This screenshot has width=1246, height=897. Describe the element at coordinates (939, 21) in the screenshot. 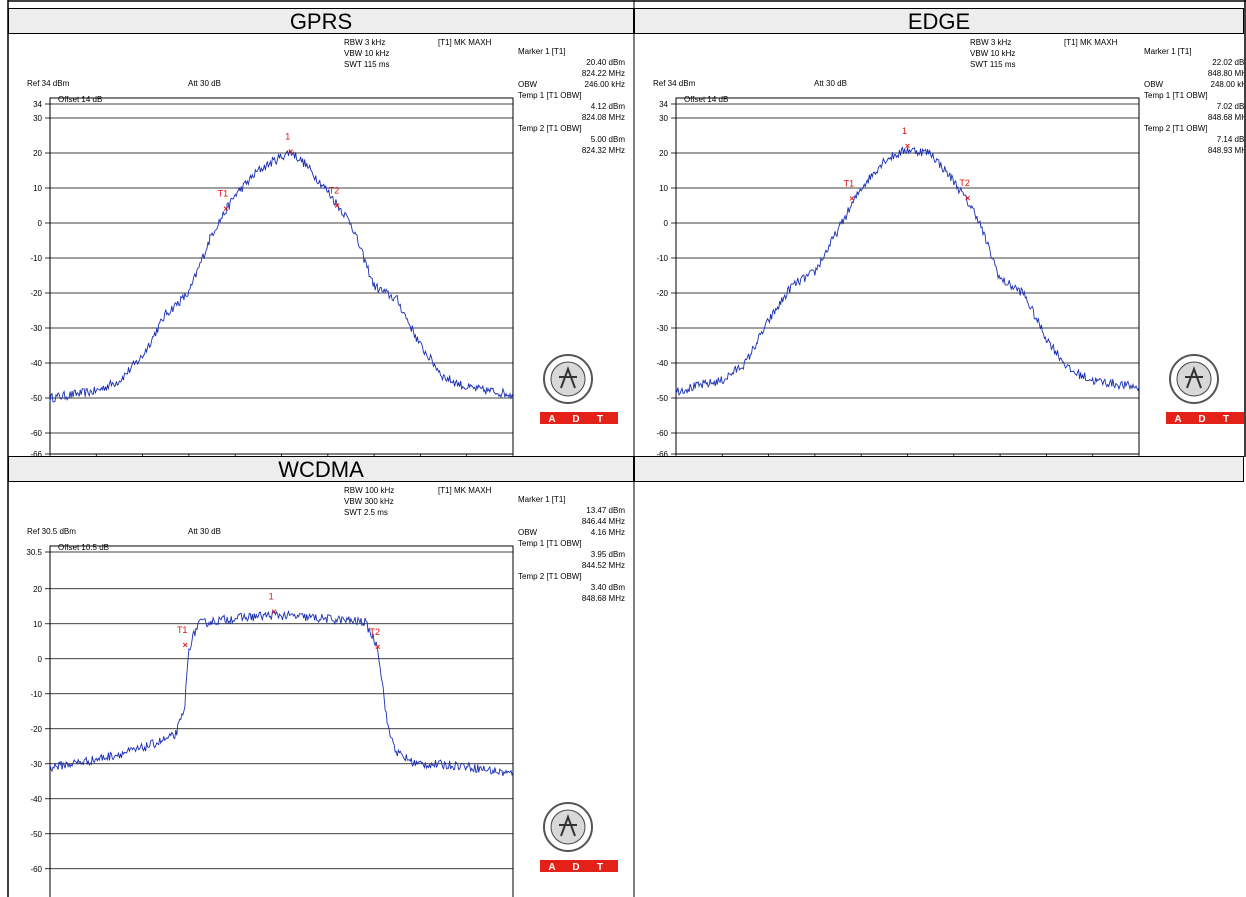

I see `panel-heading-edge: EDGE` at that location.